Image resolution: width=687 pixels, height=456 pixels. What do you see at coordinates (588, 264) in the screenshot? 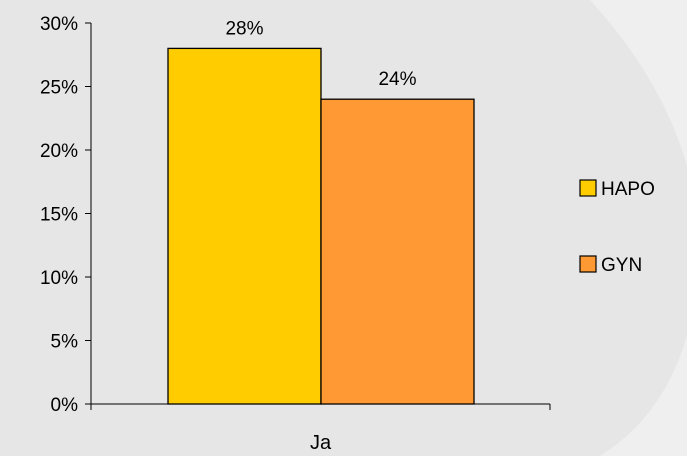
I see `legend-swatch-gyn` at bounding box center [588, 264].